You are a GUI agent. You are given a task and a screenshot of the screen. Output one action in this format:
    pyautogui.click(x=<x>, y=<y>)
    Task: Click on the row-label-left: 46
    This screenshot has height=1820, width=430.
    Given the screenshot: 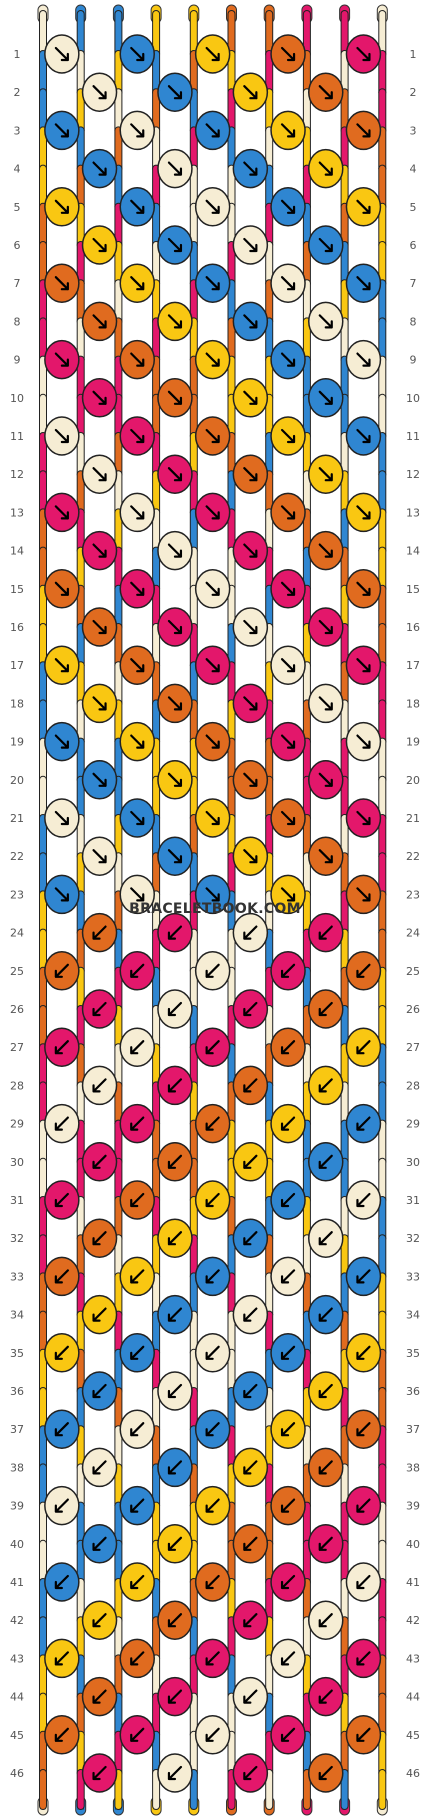 What is the action you would take?
    pyautogui.click(x=17, y=1773)
    